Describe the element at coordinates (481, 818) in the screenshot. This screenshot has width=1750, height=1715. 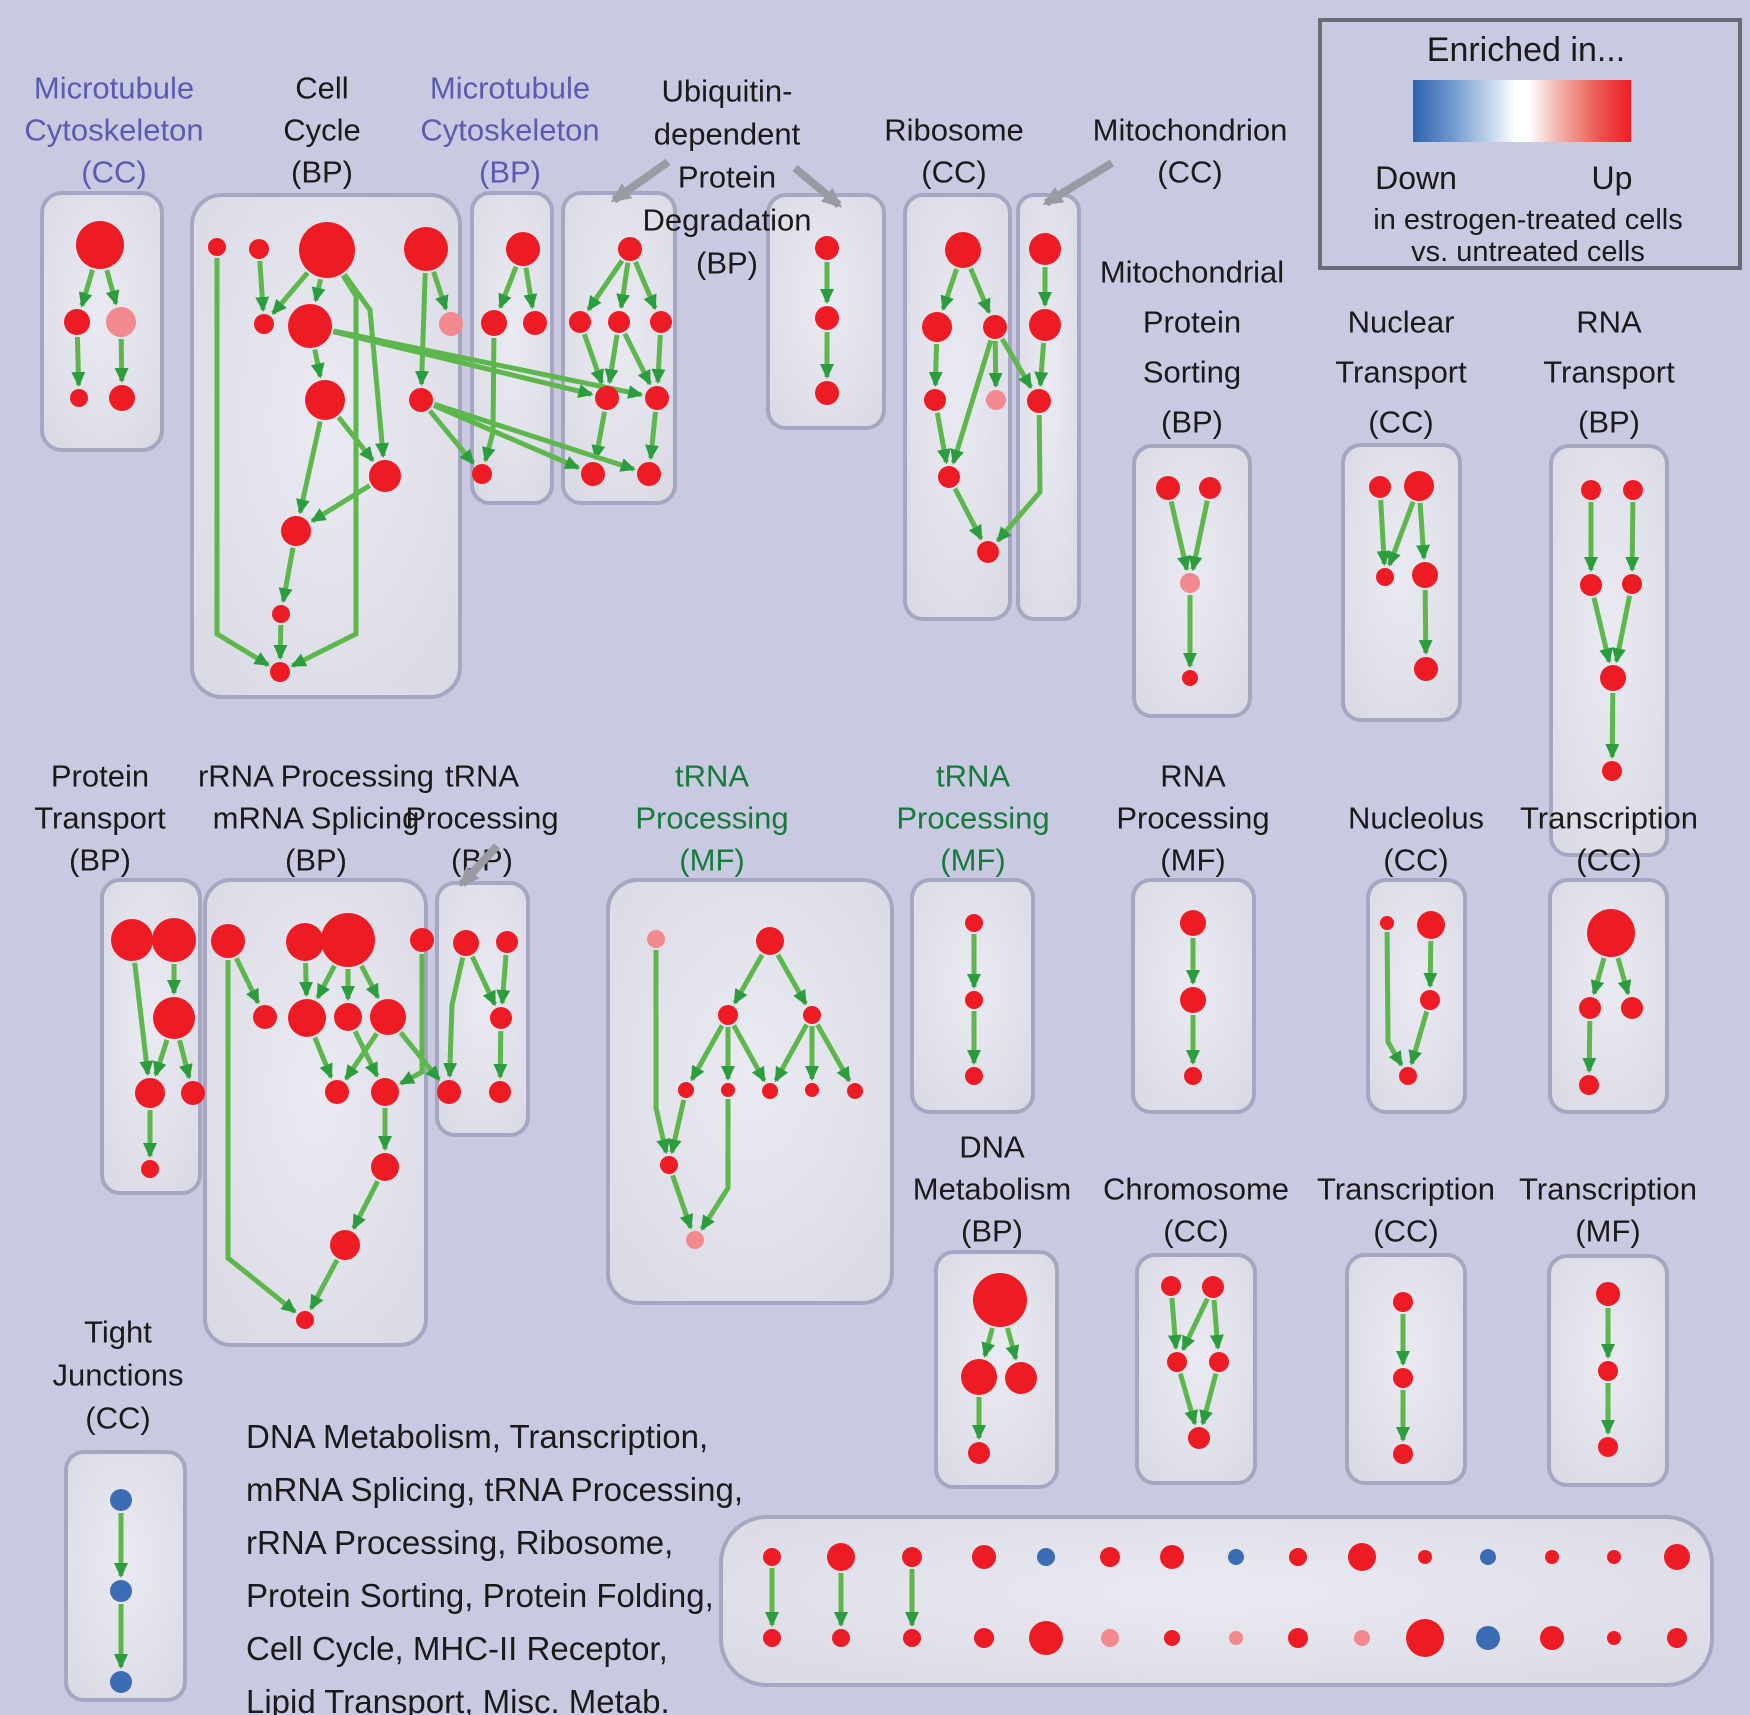
I see `trna-bp-label: Processing` at that location.